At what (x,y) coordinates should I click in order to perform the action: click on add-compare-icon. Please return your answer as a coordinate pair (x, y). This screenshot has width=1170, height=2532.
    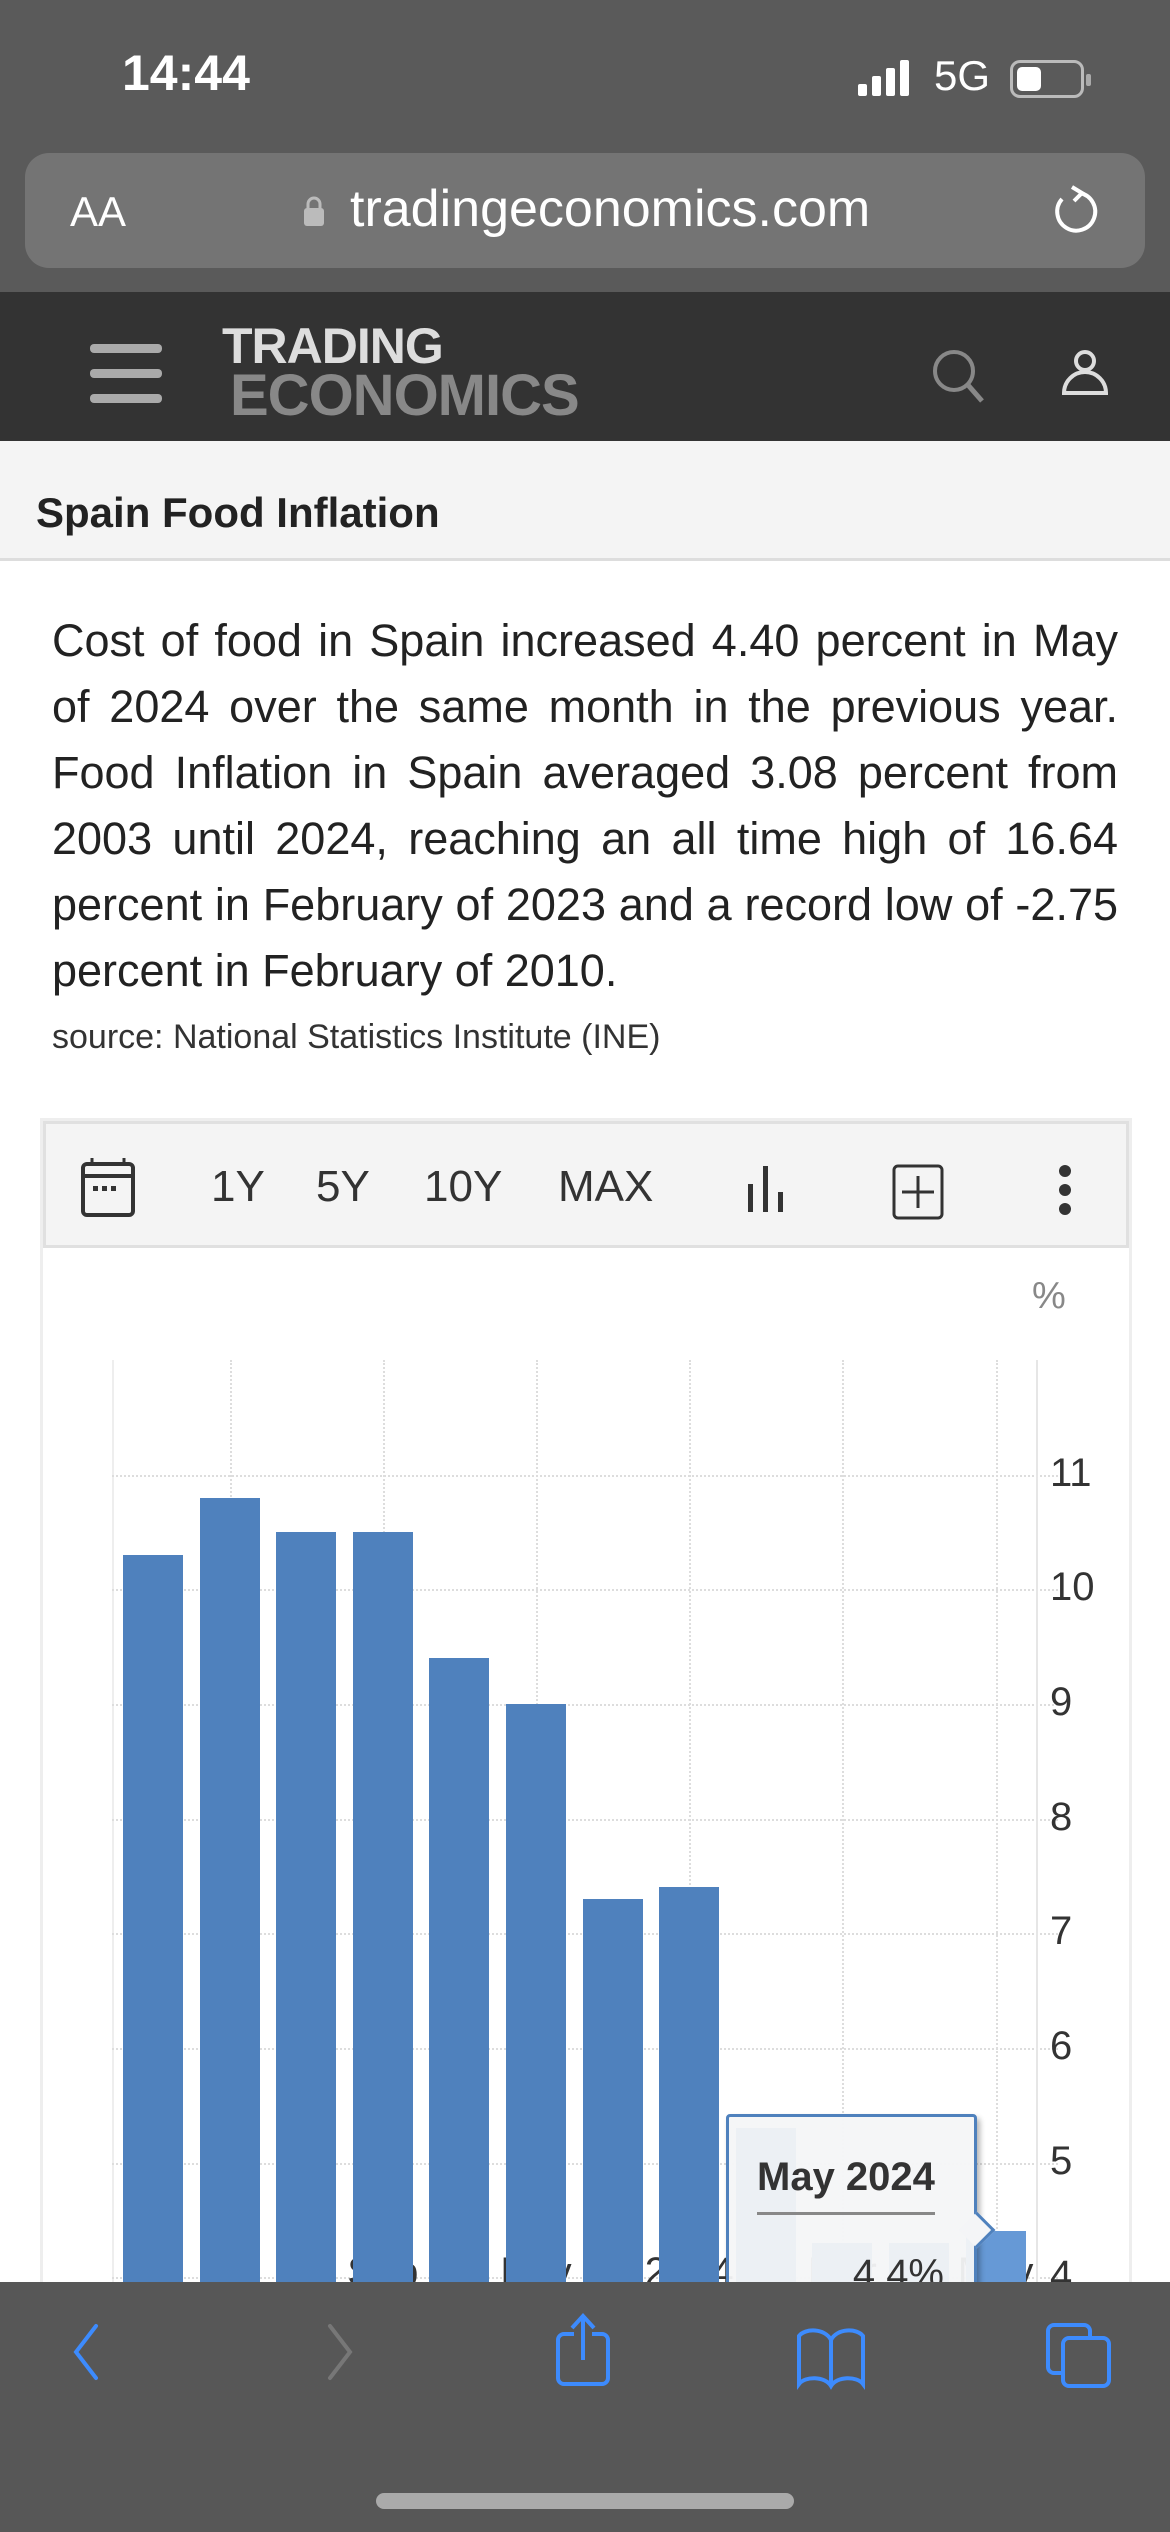
    Looking at the image, I should click on (918, 1192).